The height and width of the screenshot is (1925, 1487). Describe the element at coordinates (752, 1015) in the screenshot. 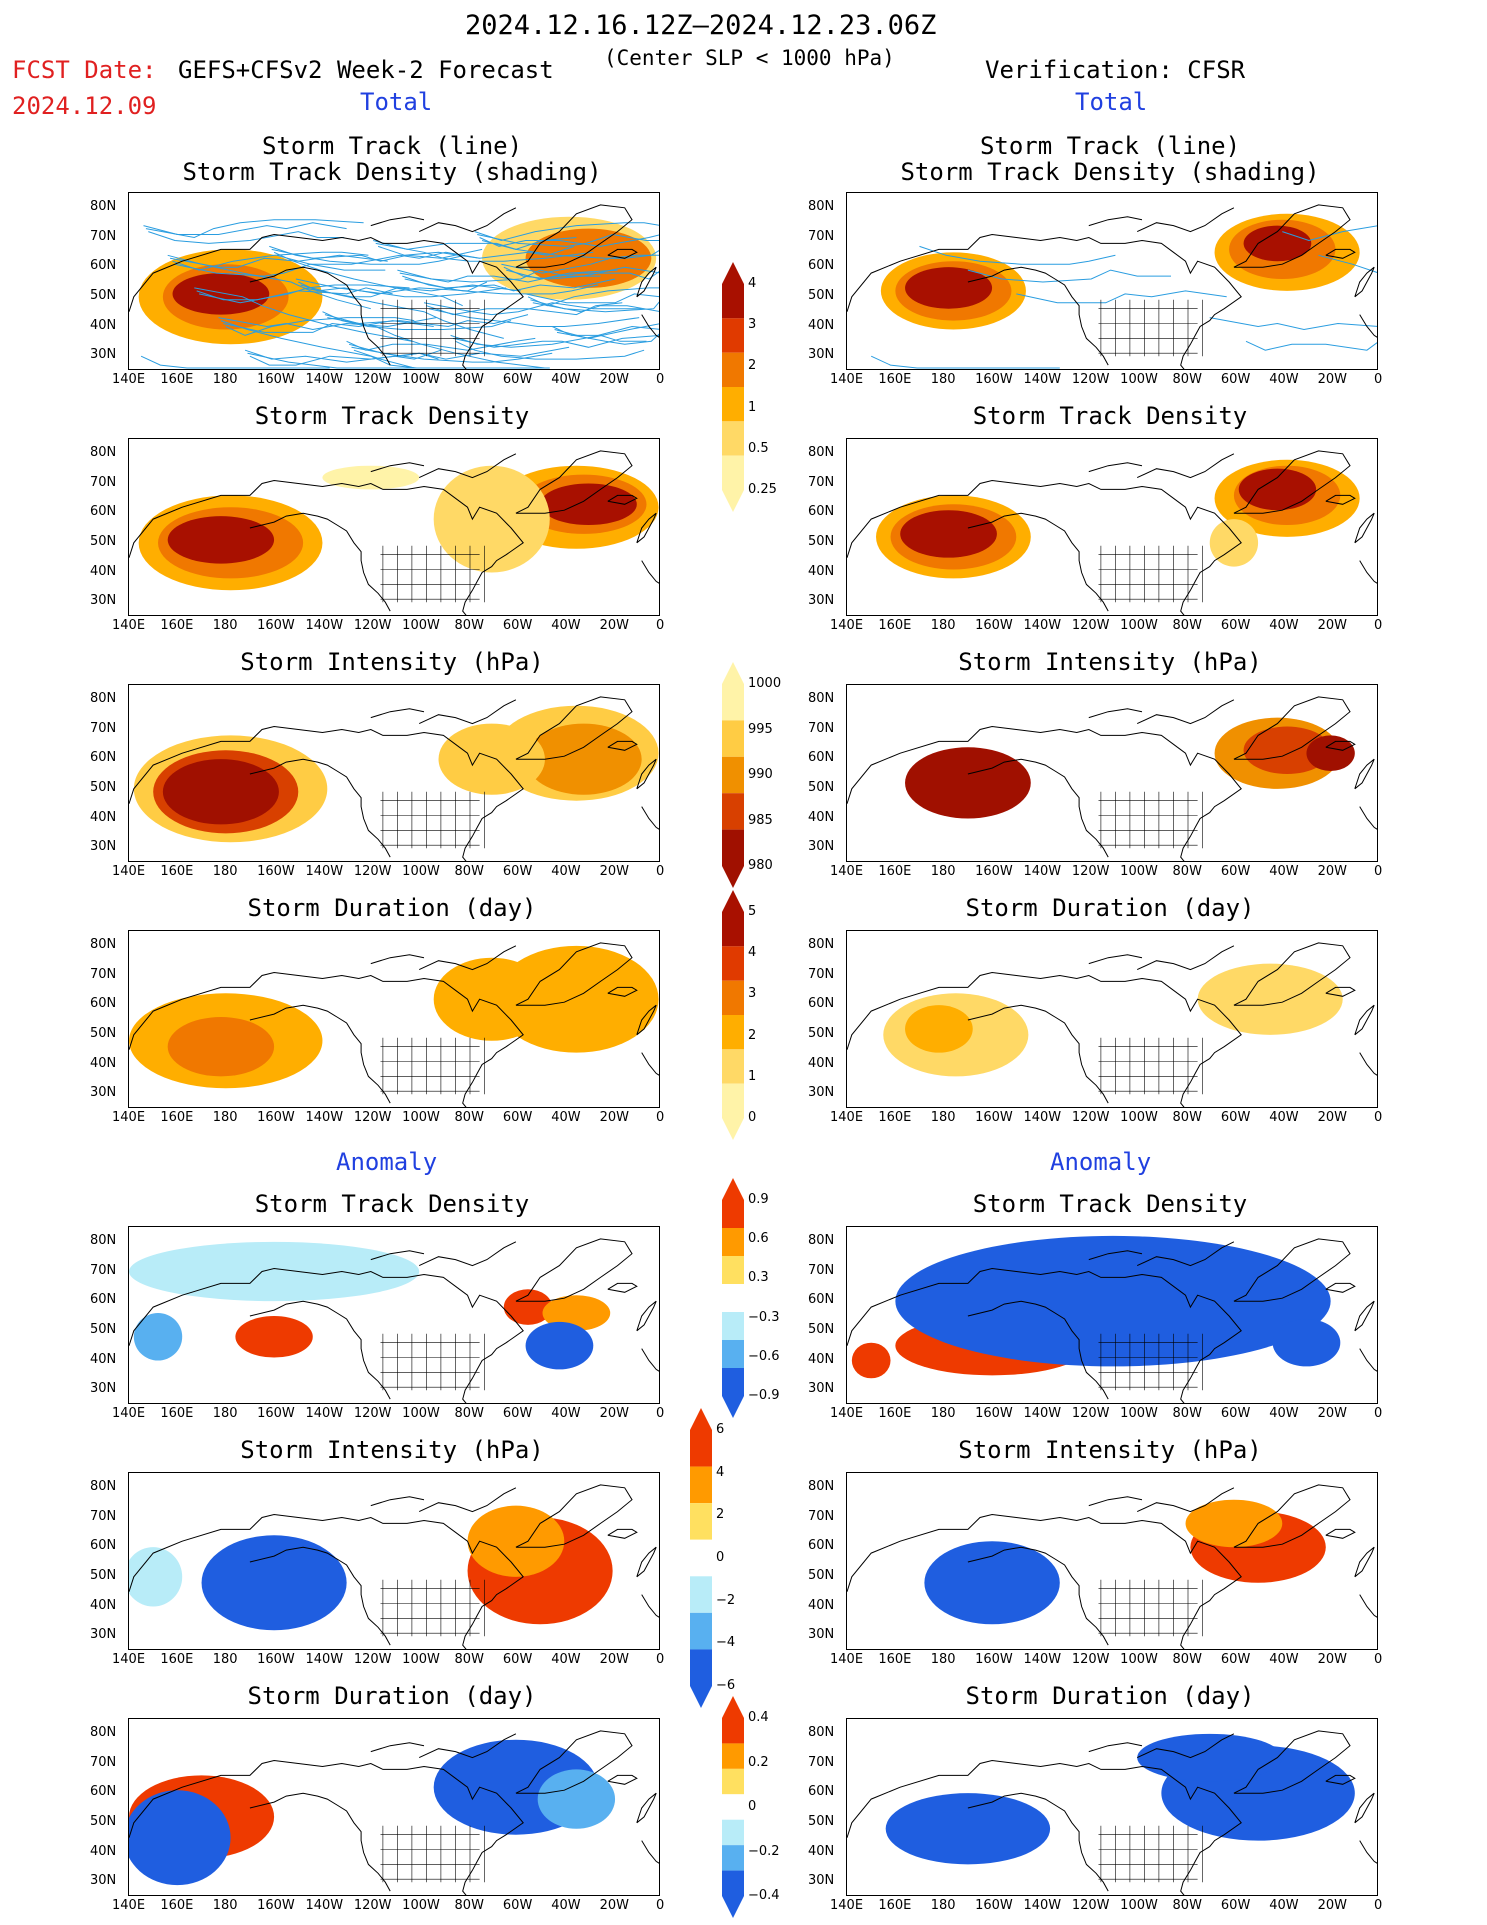

I see `colorbar-duration: 5 4 3 2 1 0` at that location.